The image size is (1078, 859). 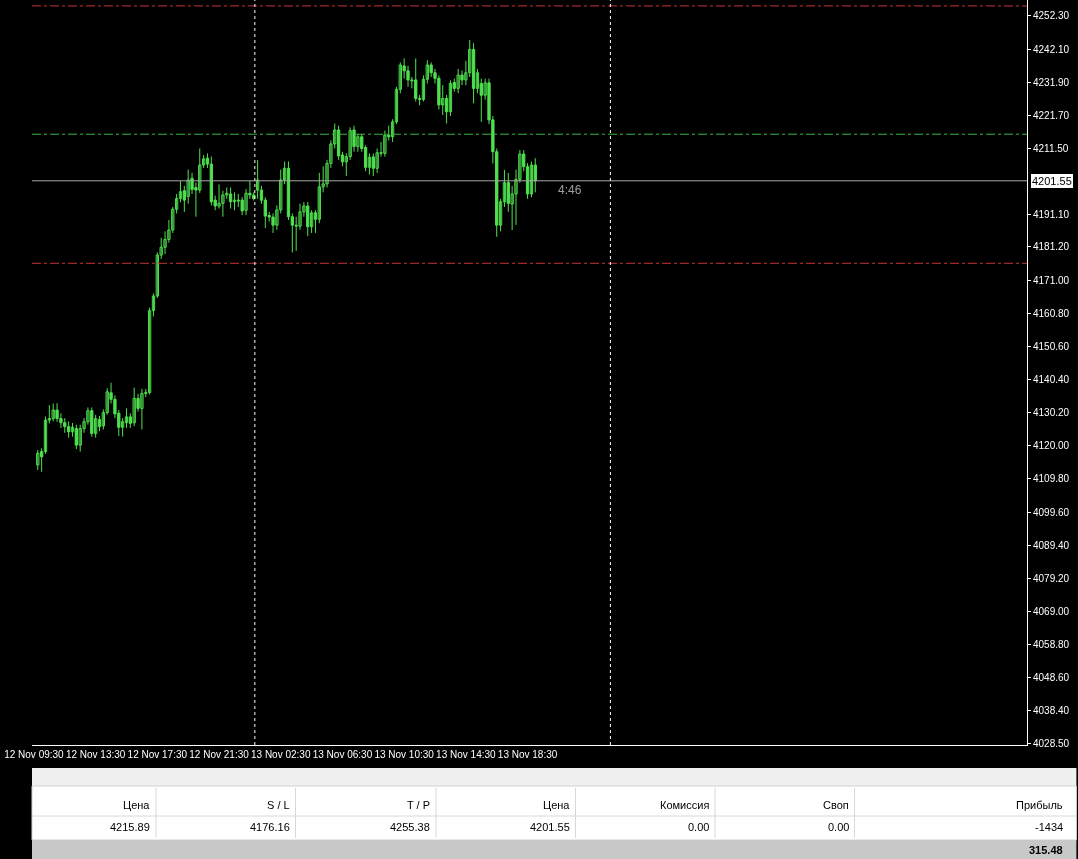 What do you see at coordinates (1051, 16) in the screenshot?
I see `y-tick-label: 4252.30` at bounding box center [1051, 16].